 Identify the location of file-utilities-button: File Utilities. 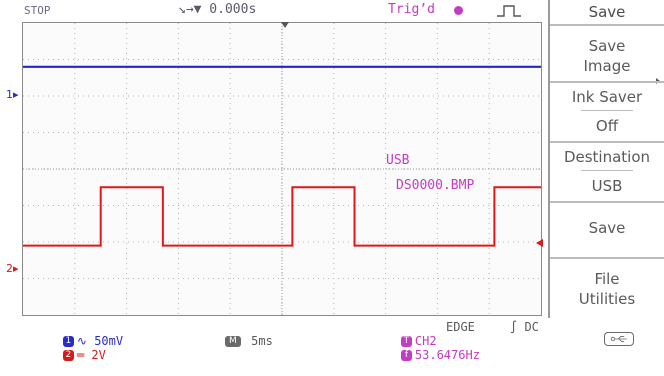
(607, 287).